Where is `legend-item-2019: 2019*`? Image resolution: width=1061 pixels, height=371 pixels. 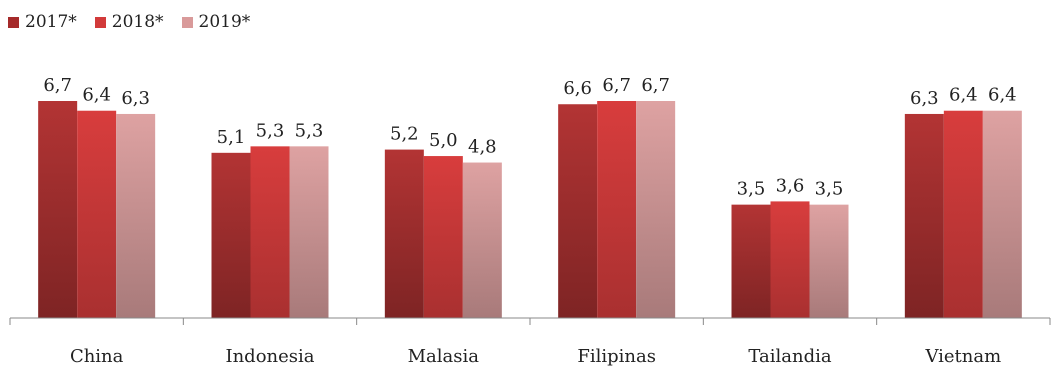
legend-item-2019: 2019* is located at coordinates (216, 22).